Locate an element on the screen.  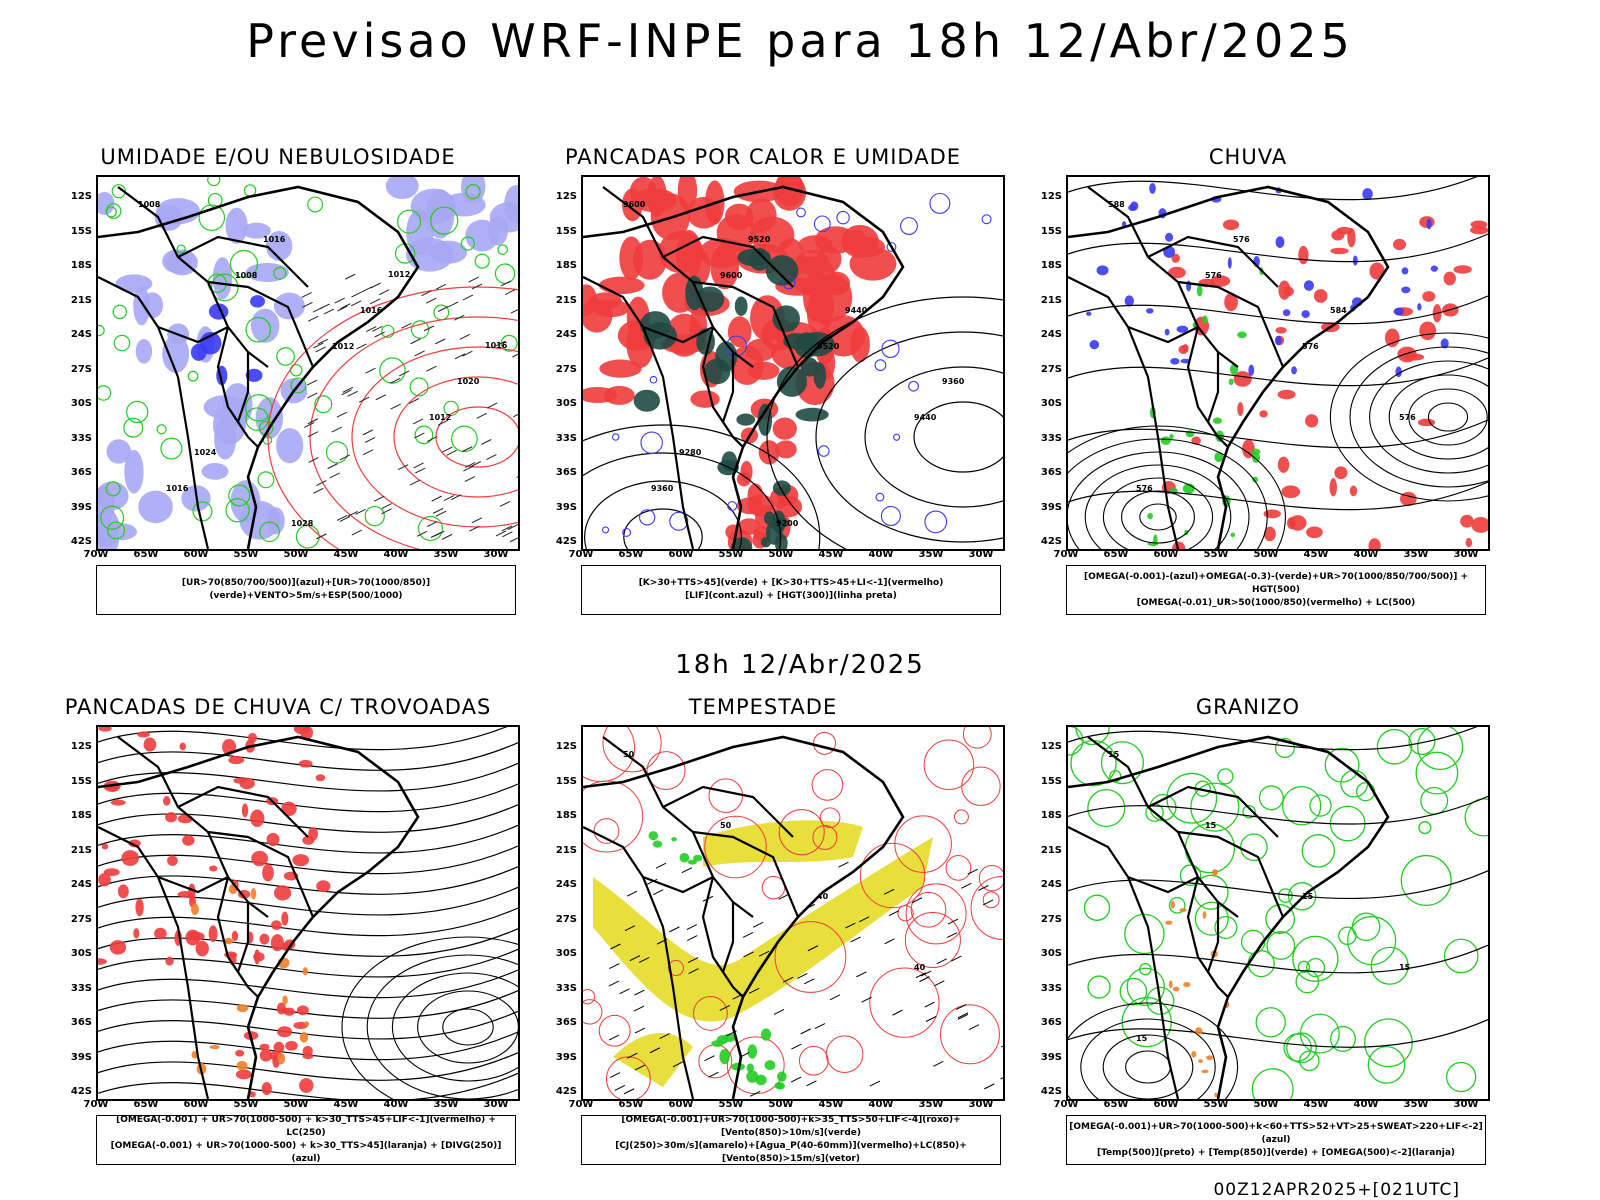
lon-tick-label: 70W is located at coordinates (96, 1104).